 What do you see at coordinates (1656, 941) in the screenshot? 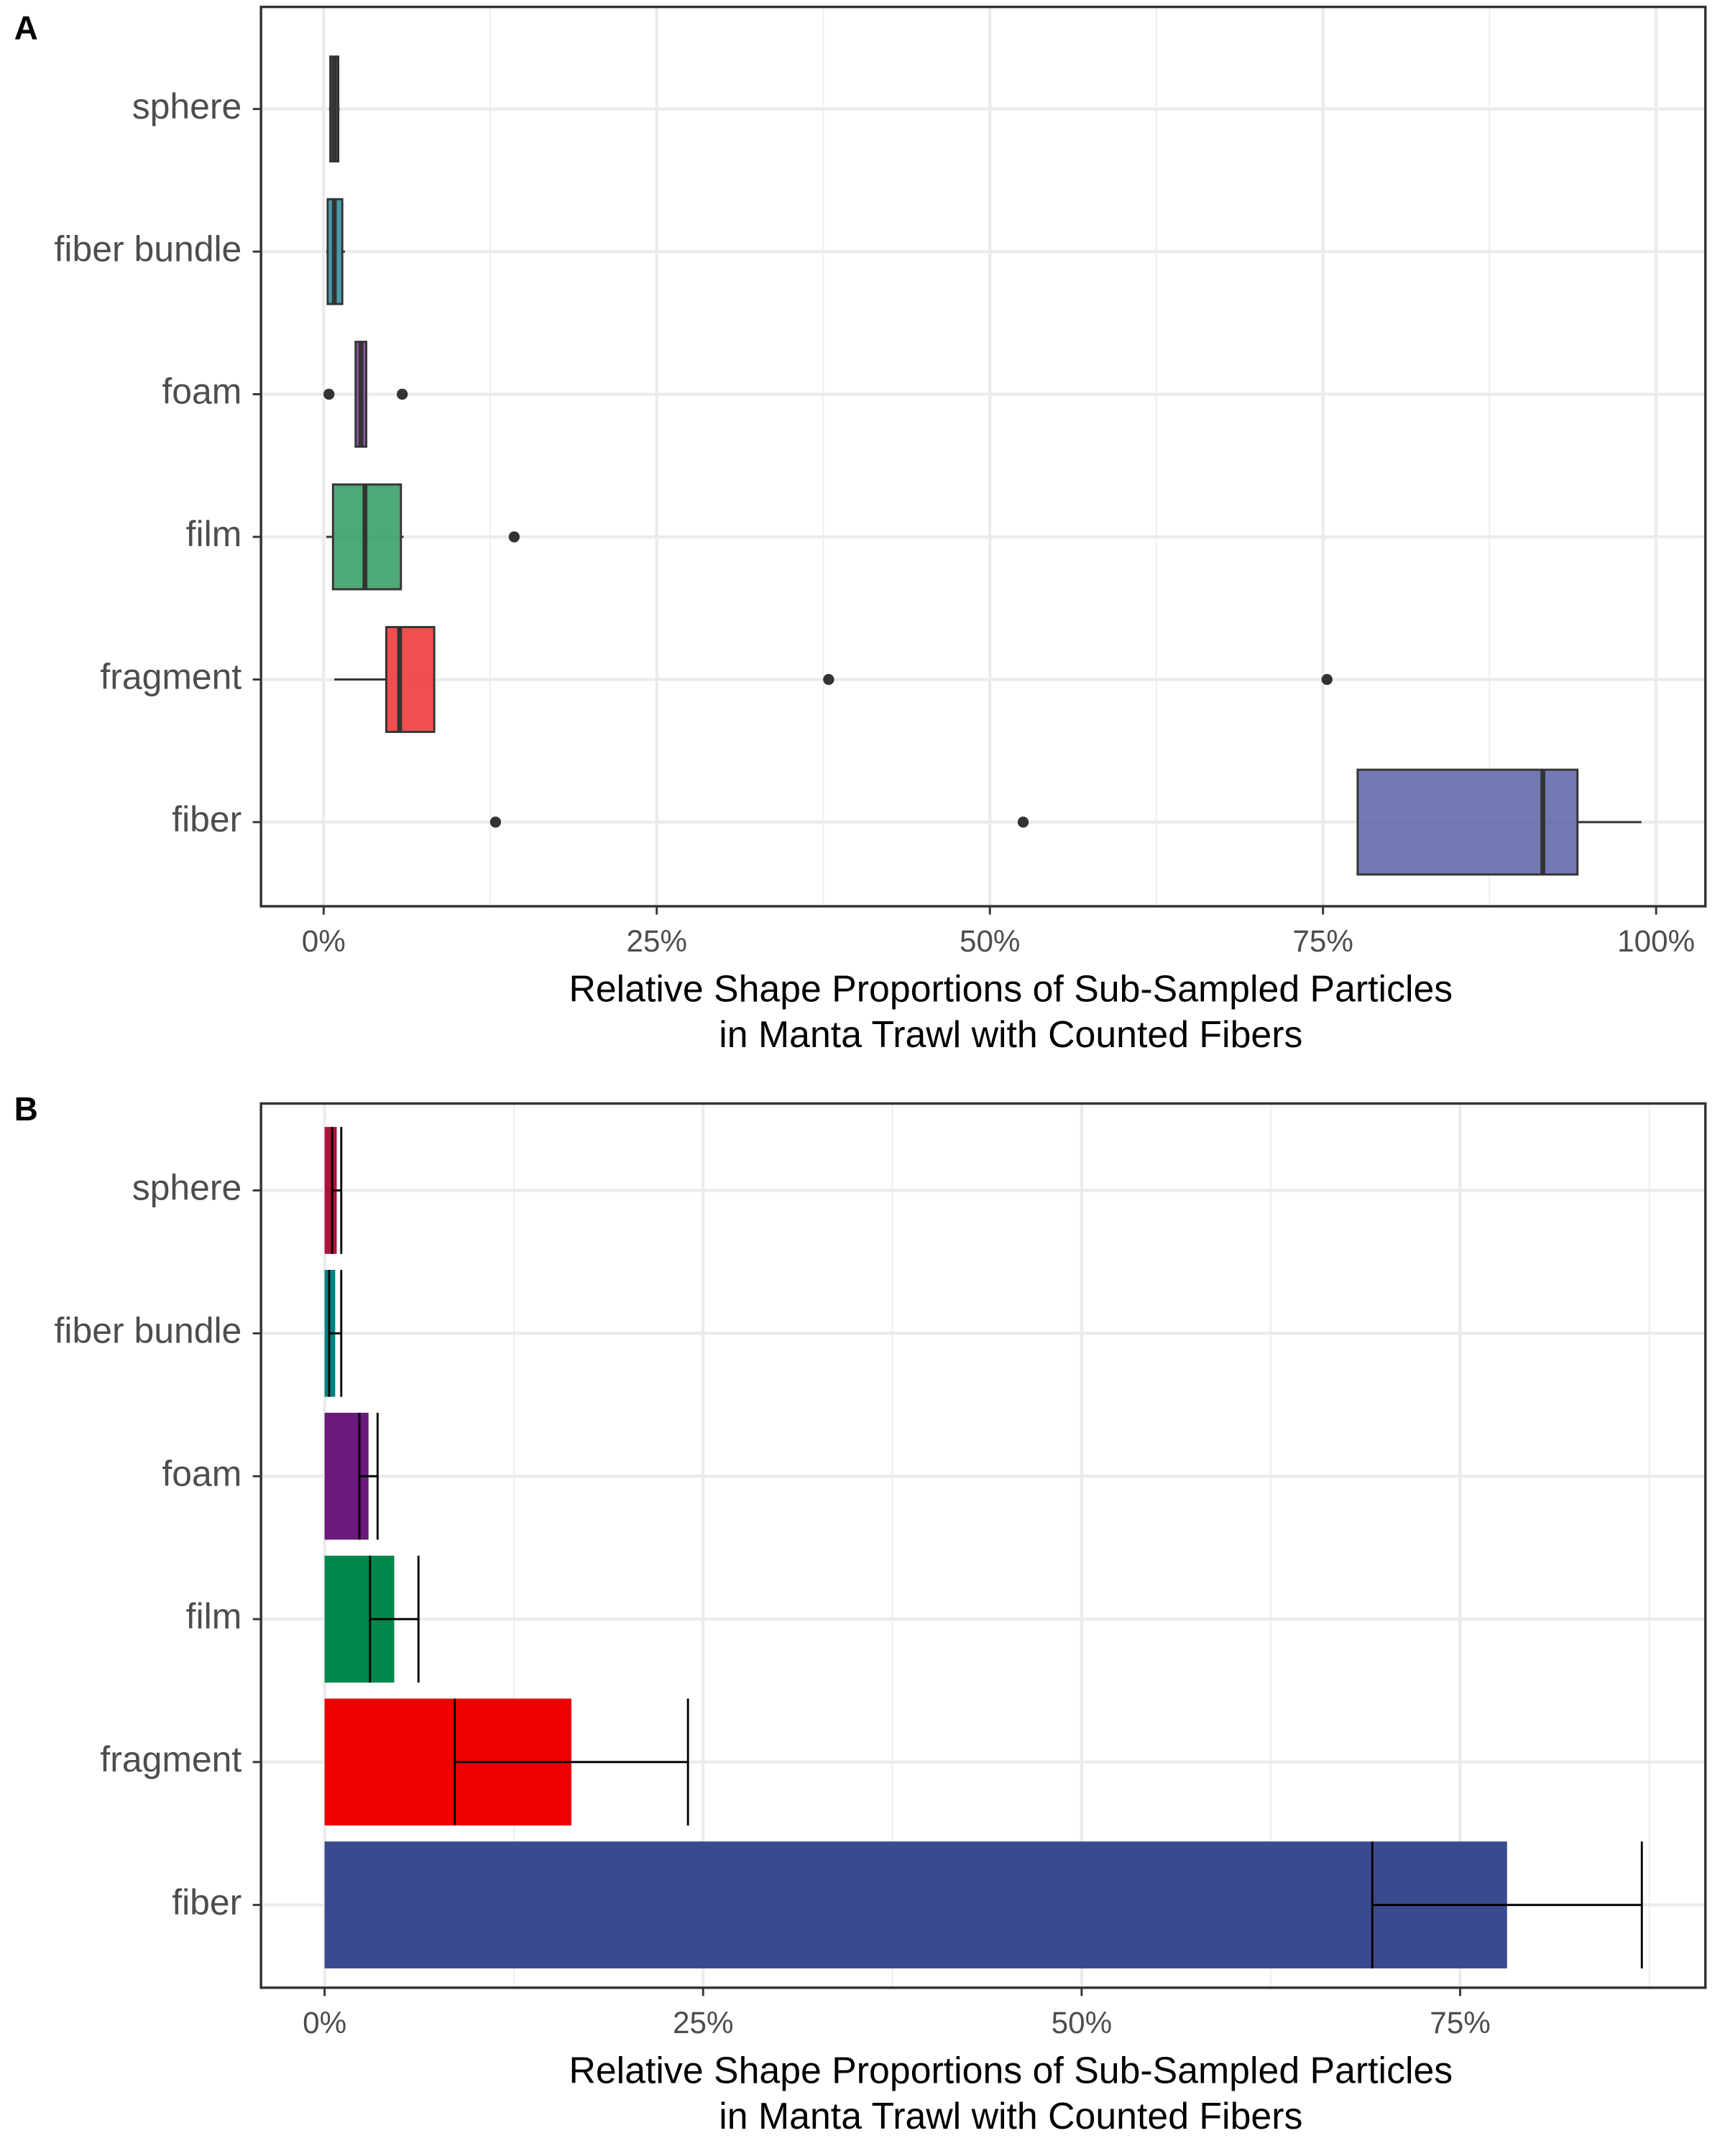
I see `x-tick-label: 100%` at bounding box center [1656, 941].